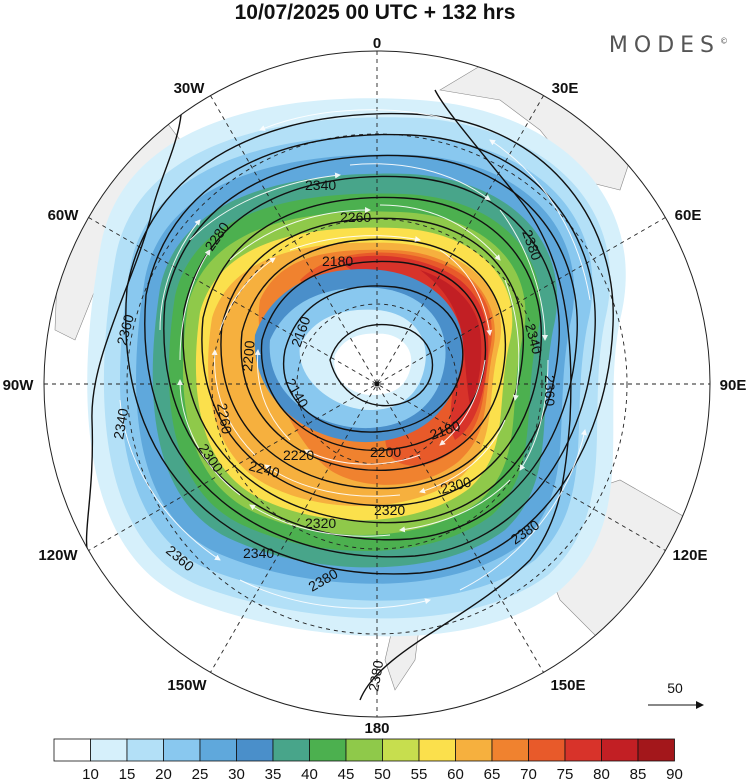 This screenshot has width=750, height=782. Describe the element at coordinates (200, 774) in the screenshot. I see `colorbar-label: 25` at that location.